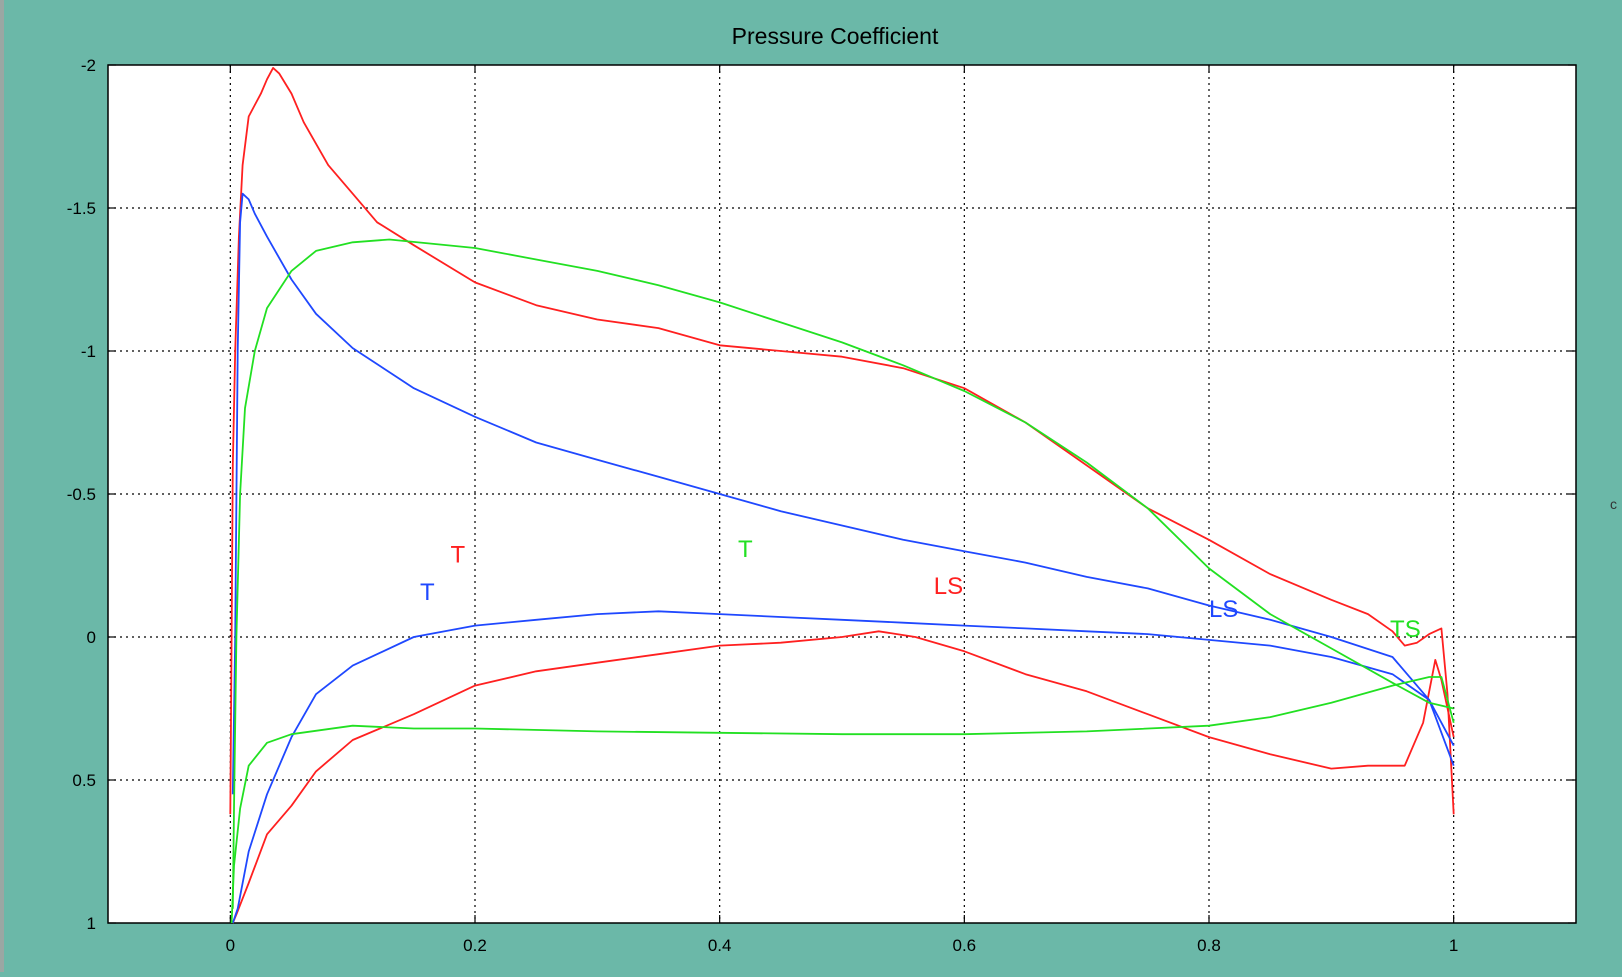 This screenshot has width=1622, height=977. What do you see at coordinates (1613, 504) in the screenshot?
I see `right-edge-glyph: c` at bounding box center [1613, 504].